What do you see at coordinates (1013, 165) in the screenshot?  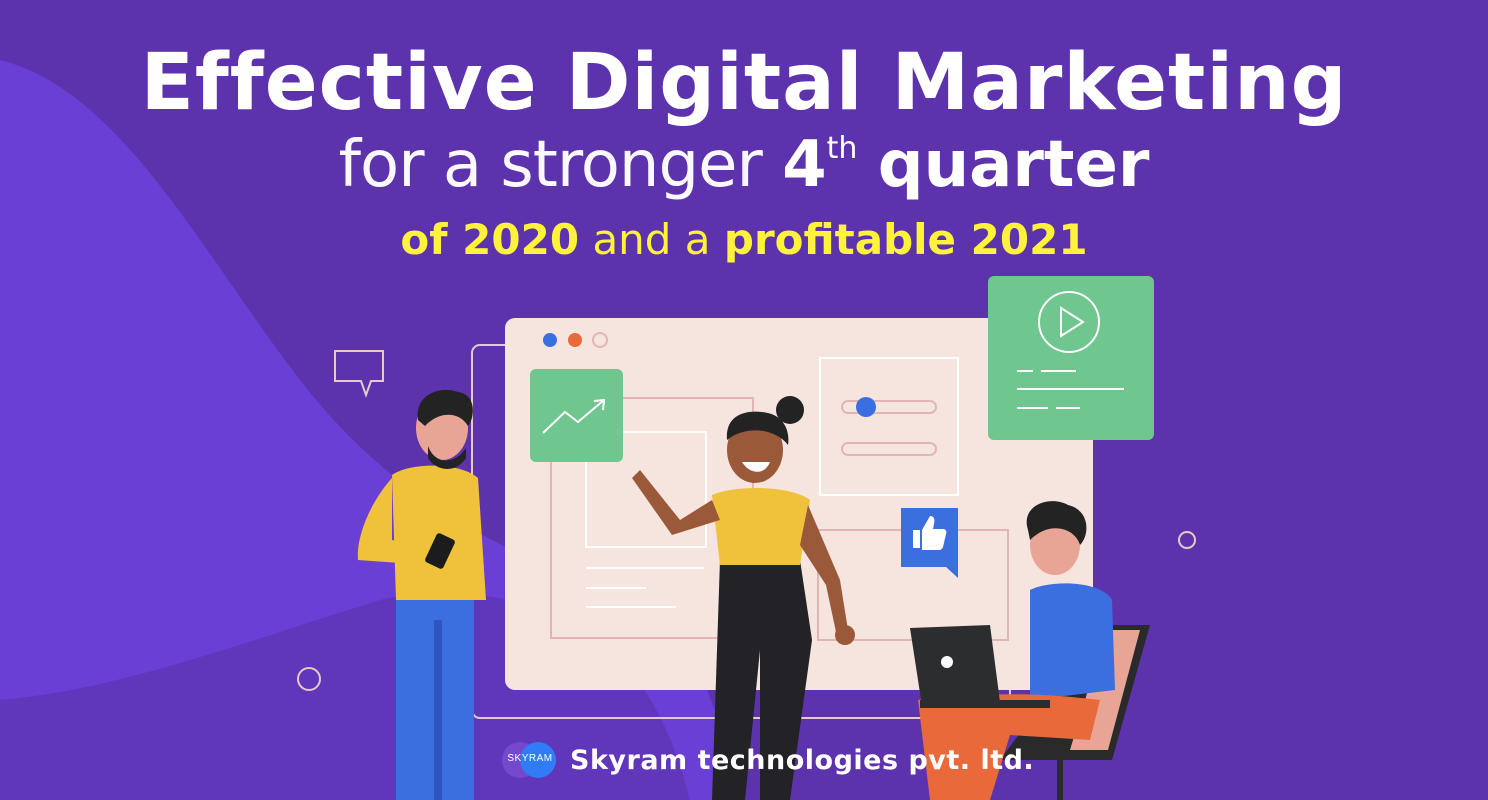 I see `headline-line-2-bold: quarter` at bounding box center [1013, 165].